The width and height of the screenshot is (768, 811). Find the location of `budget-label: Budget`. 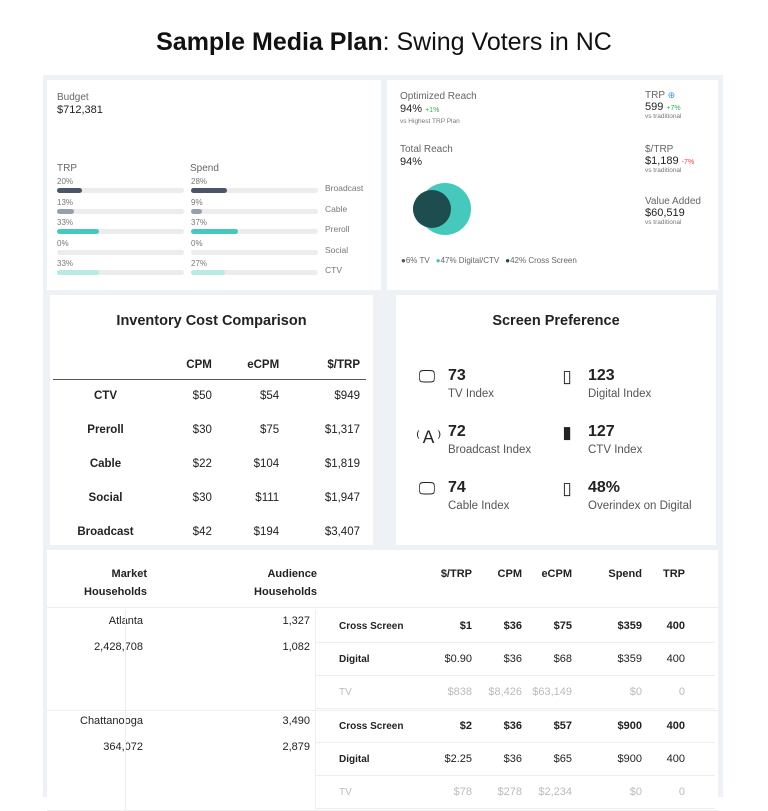

budget-label: Budget is located at coordinates (73, 97).